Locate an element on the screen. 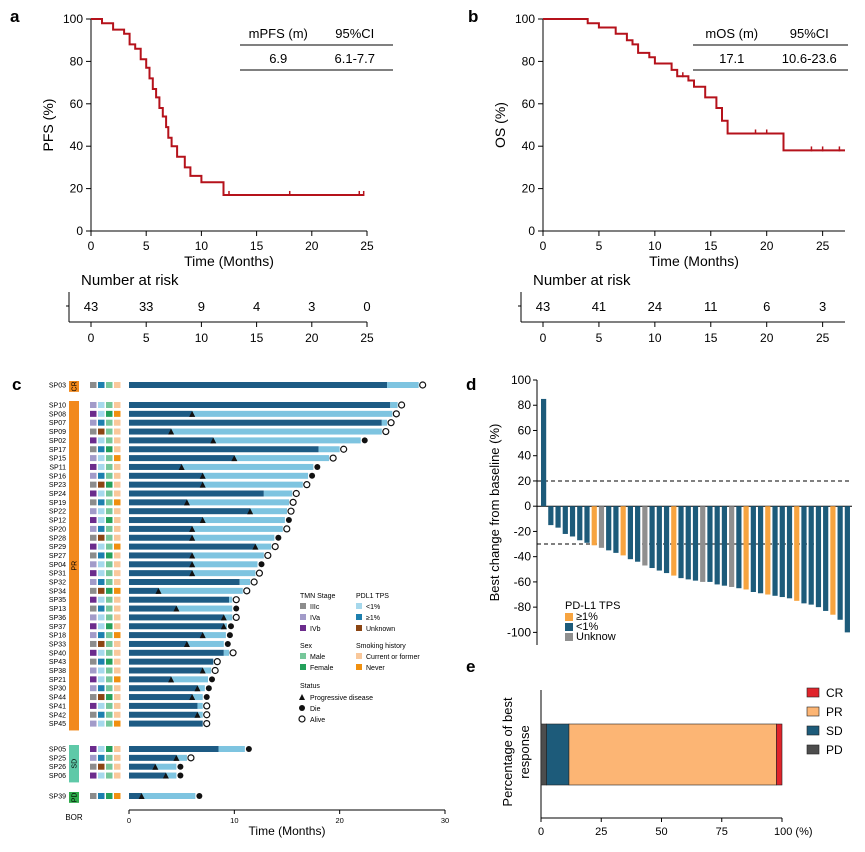 The width and height of the screenshot is (865, 852). y-tick-label: 80 is located at coordinates (525, 405).